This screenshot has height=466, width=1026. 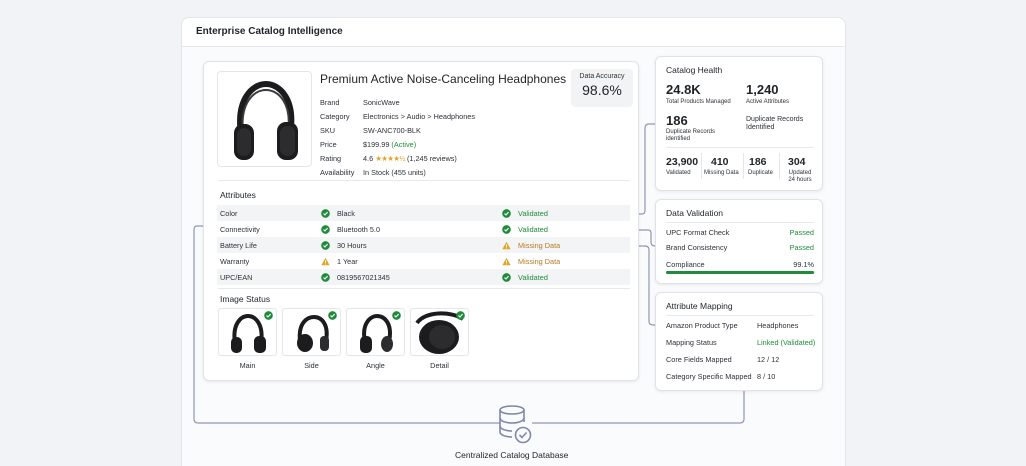 I want to click on duplicate-records-label-right: Duplicate Records Identified, so click(x=775, y=123).